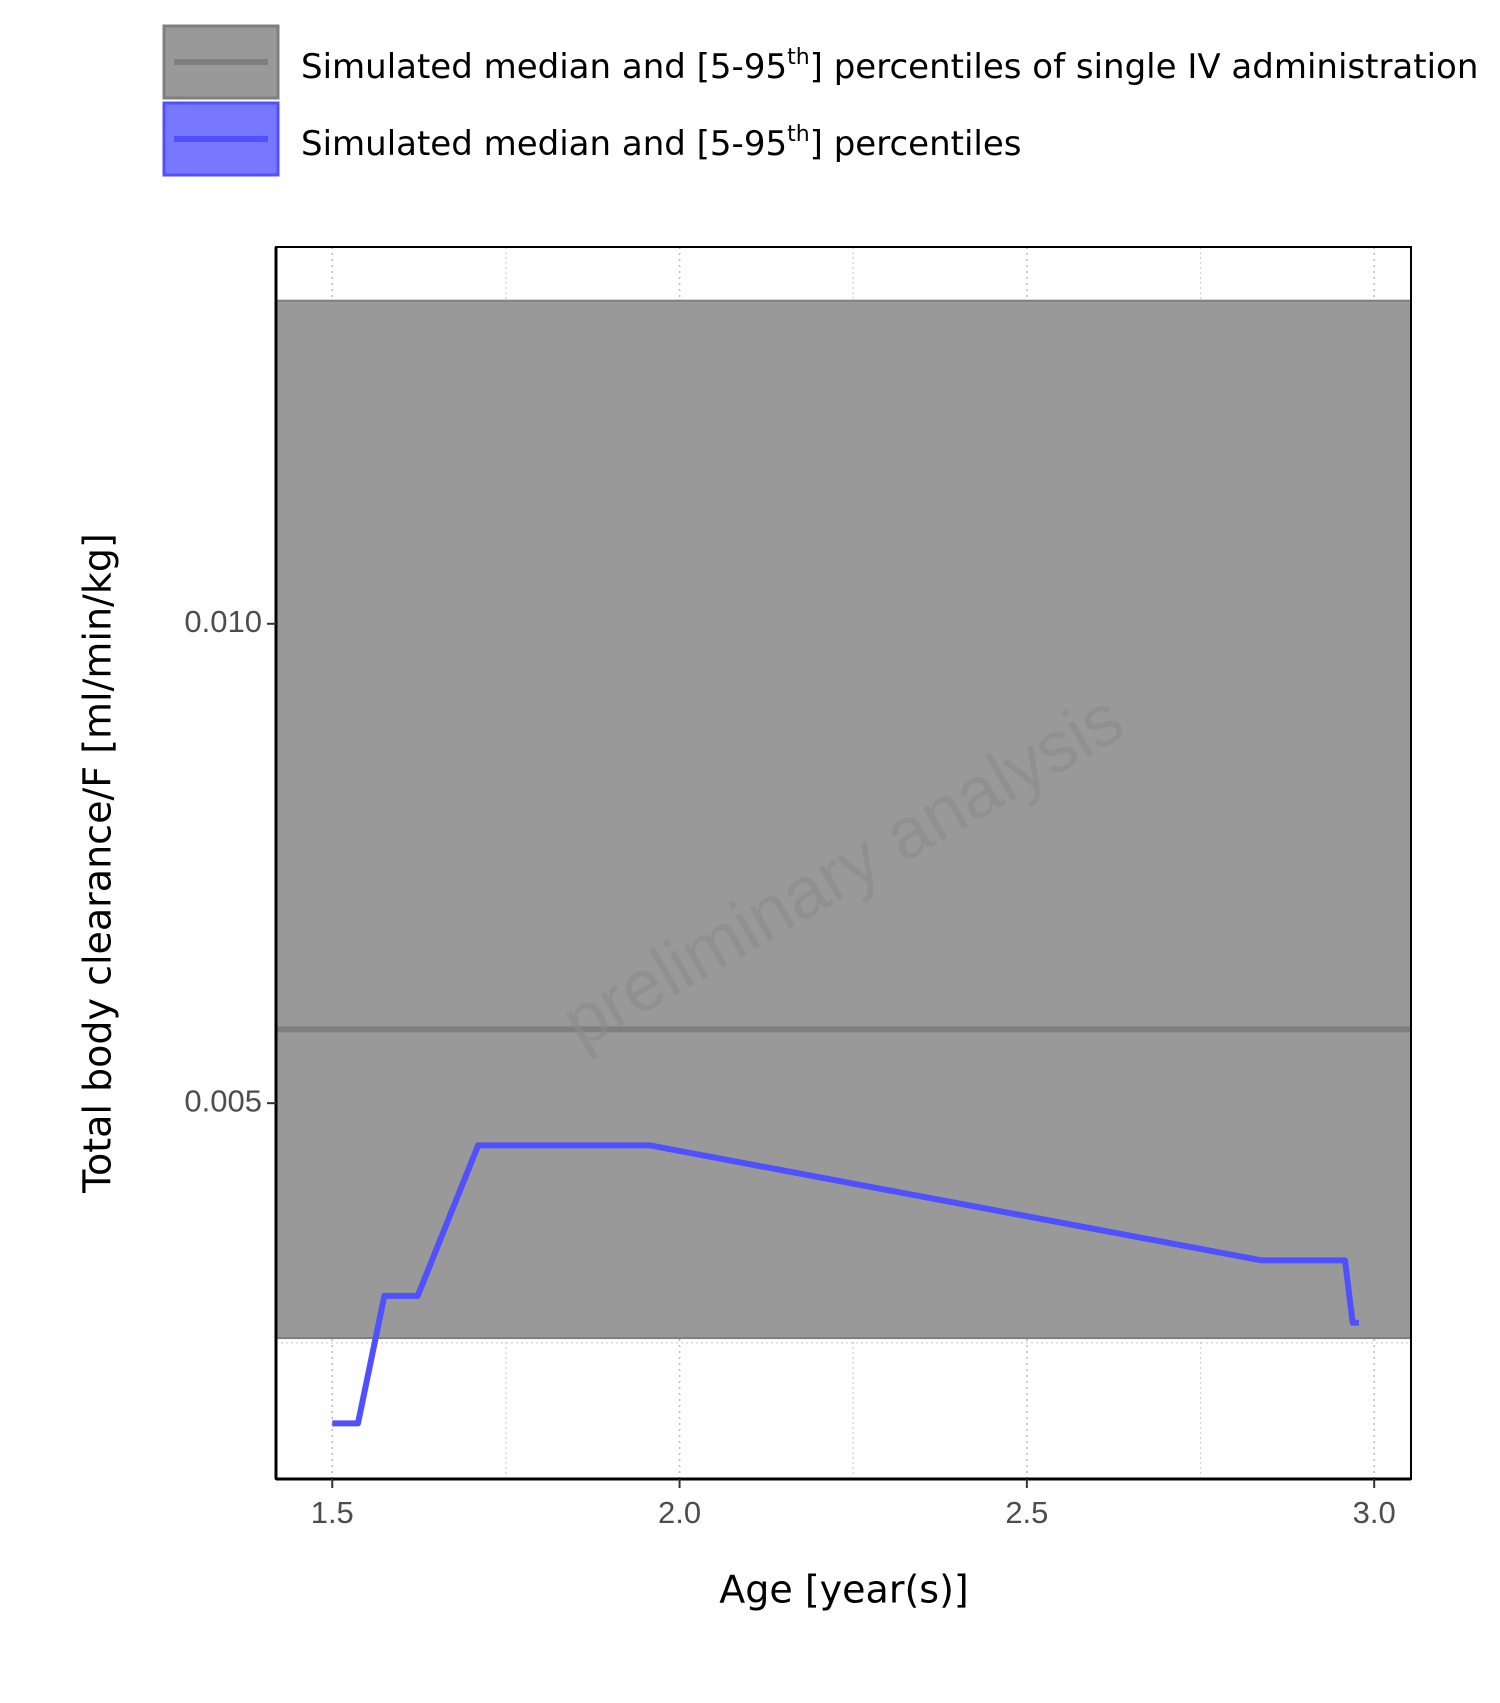  I want to click on x-tick-label: 2.0, so click(679, 1512).